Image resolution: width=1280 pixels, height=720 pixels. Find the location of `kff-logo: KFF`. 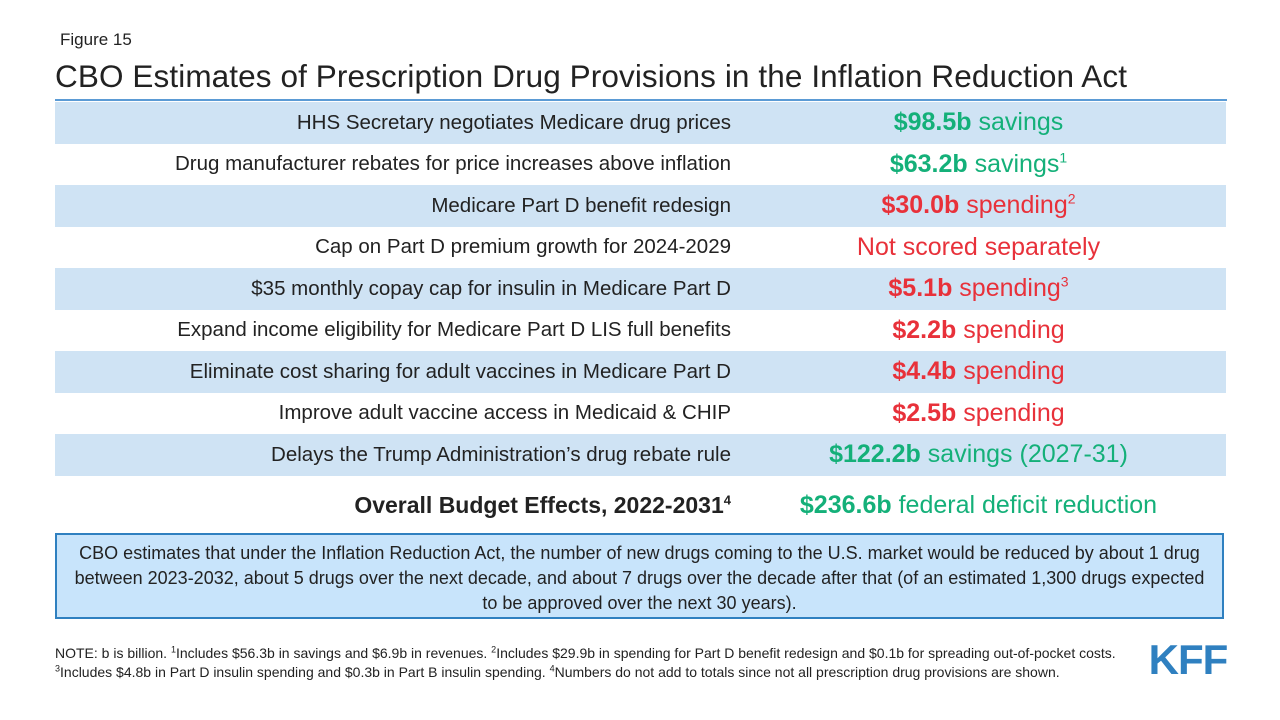

kff-logo: KFF is located at coordinates (1189, 658).